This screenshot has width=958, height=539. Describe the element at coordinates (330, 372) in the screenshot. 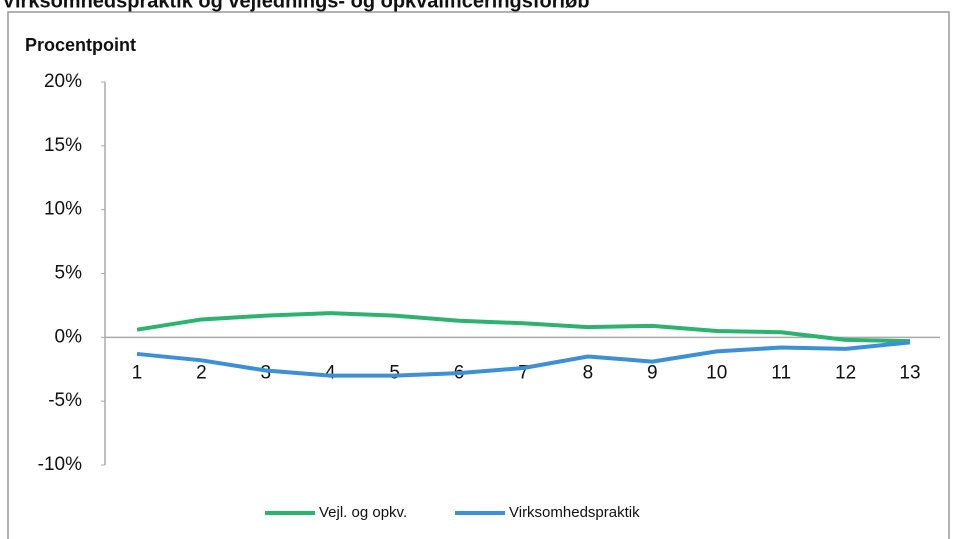

I see `x-tick-label: 4` at that location.